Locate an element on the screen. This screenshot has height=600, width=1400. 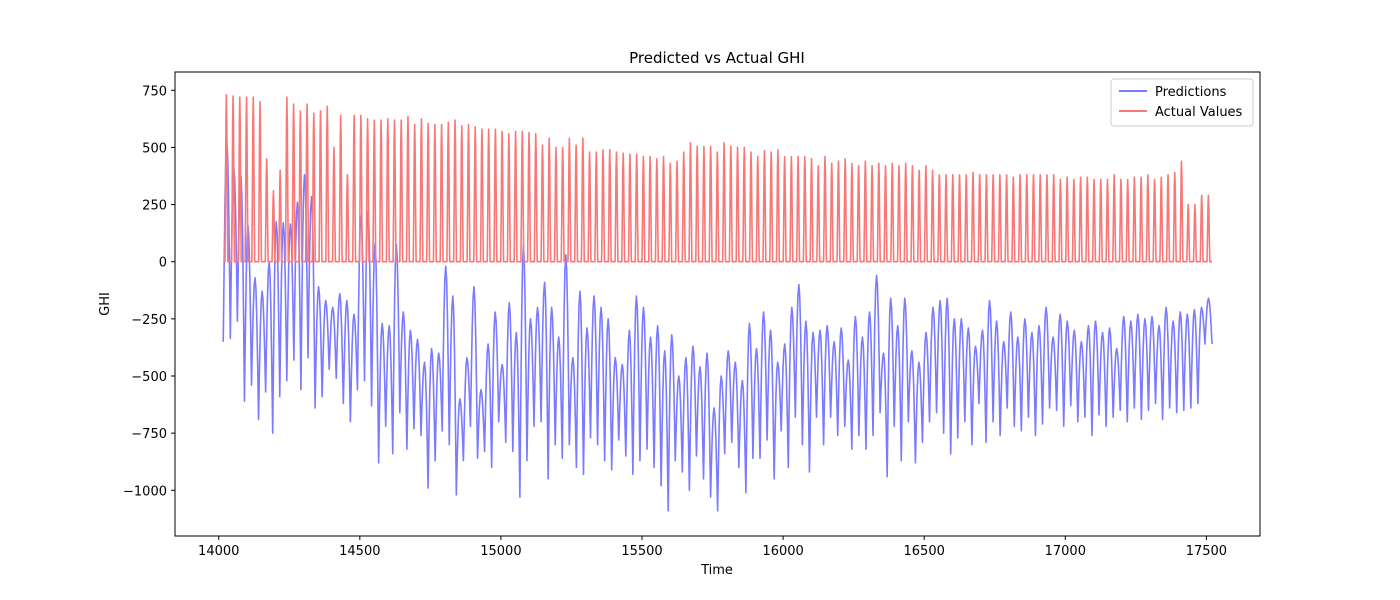
x-tick-label: 15000 is located at coordinates (500, 551).